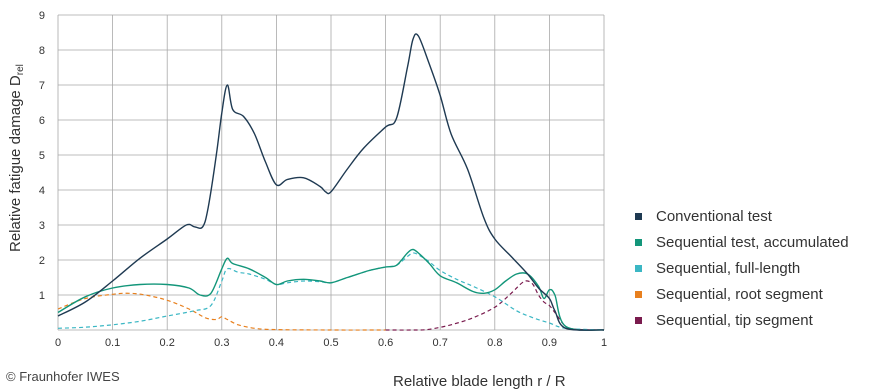 The image size is (894, 390). I want to click on y-tick-label: 3, so click(42, 226).